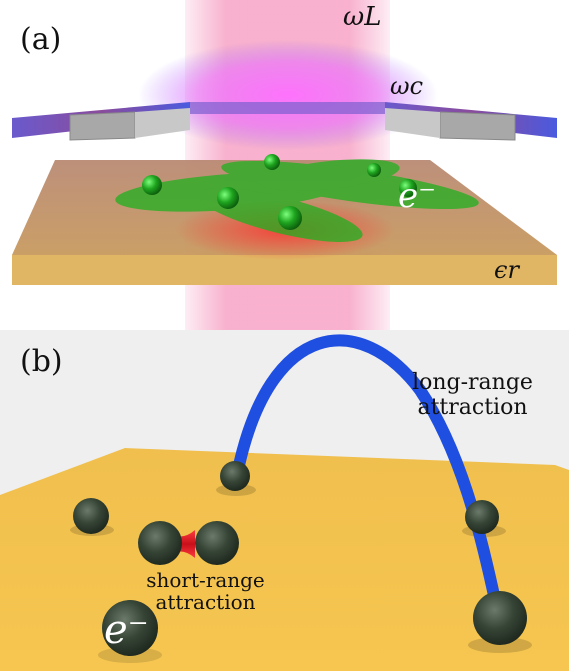 The width and height of the screenshot is (569, 671). Describe the element at coordinates (205, 602) in the screenshot. I see `short-range-label-line2: attraction` at that location.